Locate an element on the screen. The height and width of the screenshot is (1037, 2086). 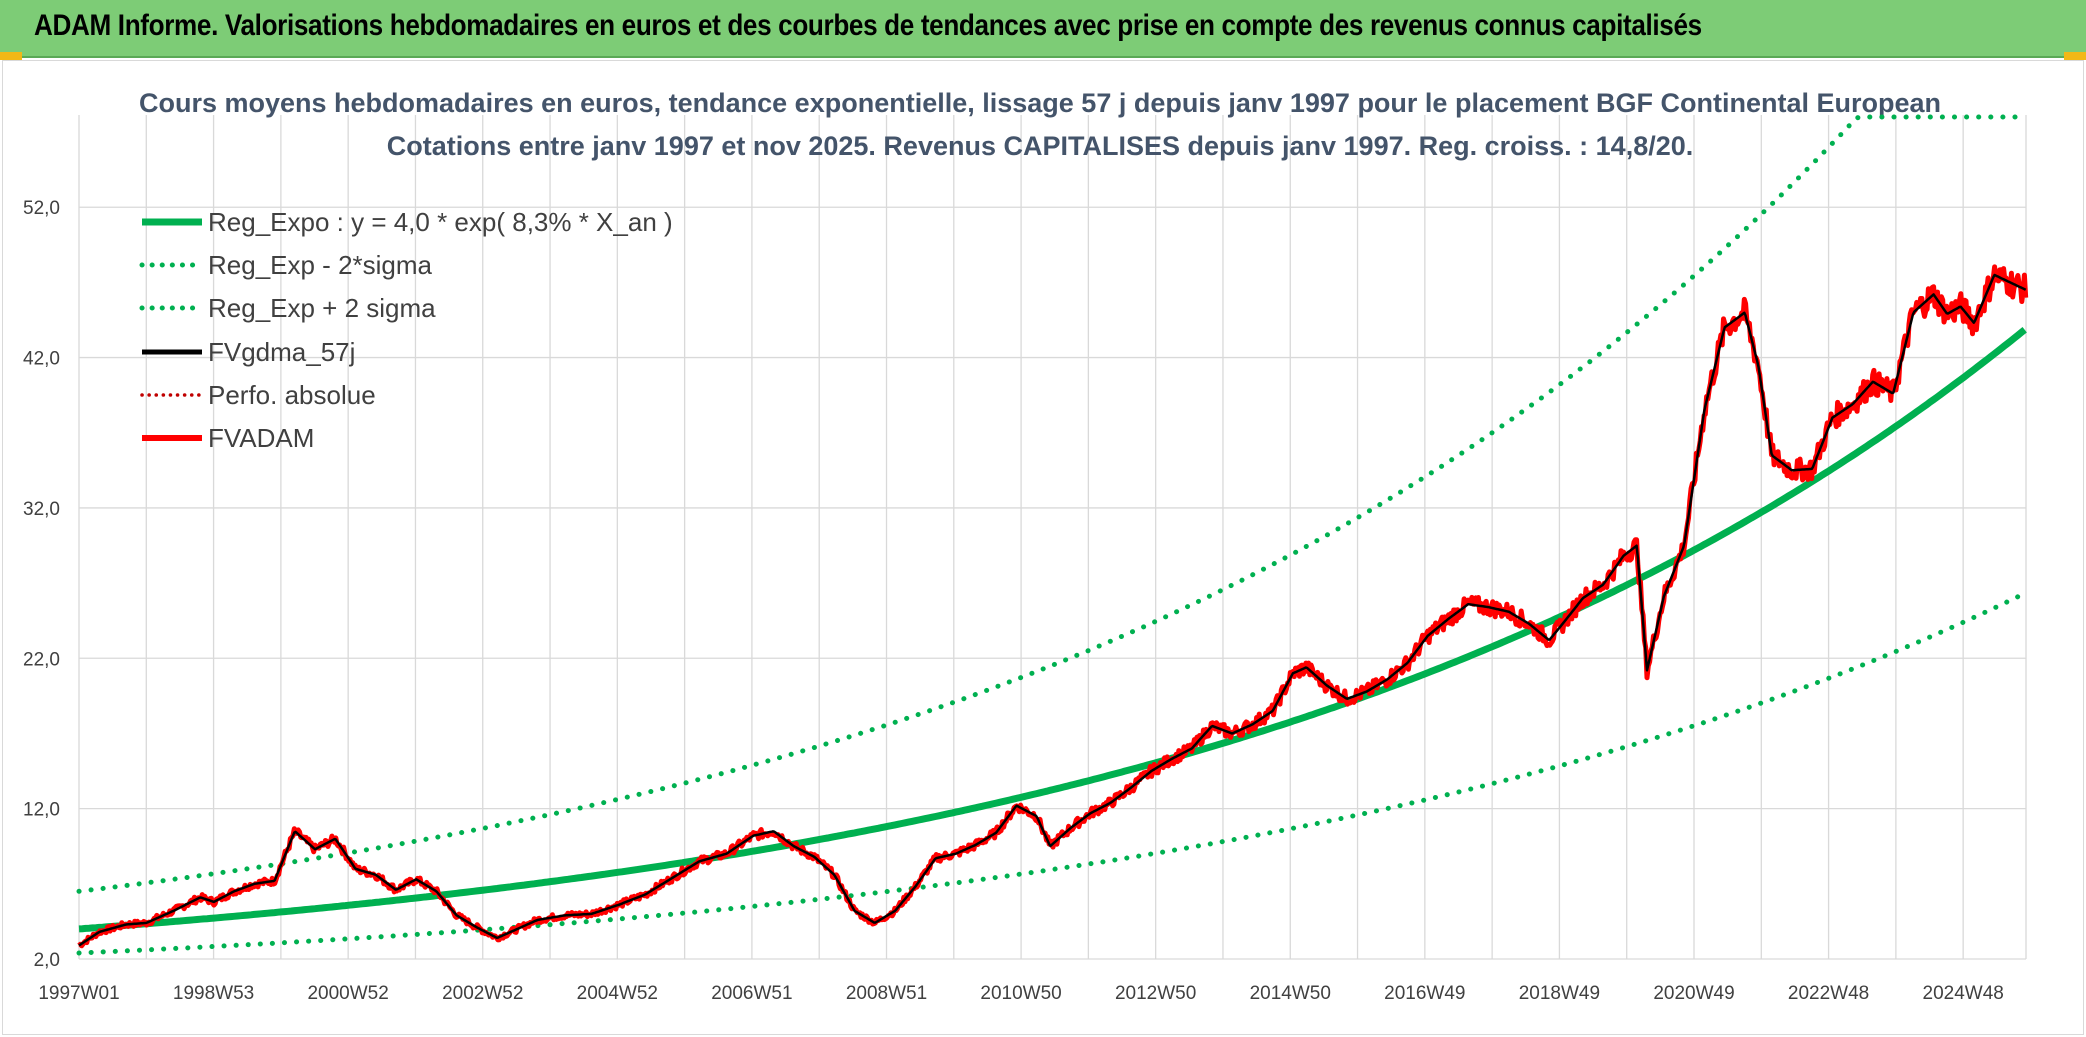
x-tick-label: 1997W01 is located at coordinates (78, 993).